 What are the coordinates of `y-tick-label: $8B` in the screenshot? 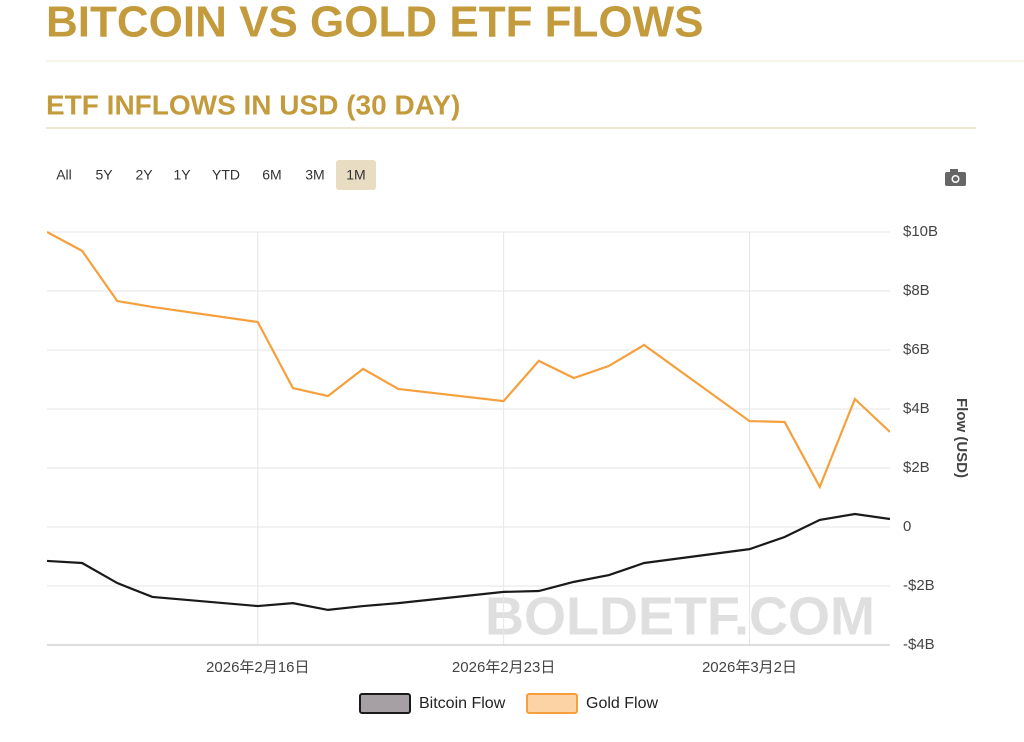 It's located at (916, 290).